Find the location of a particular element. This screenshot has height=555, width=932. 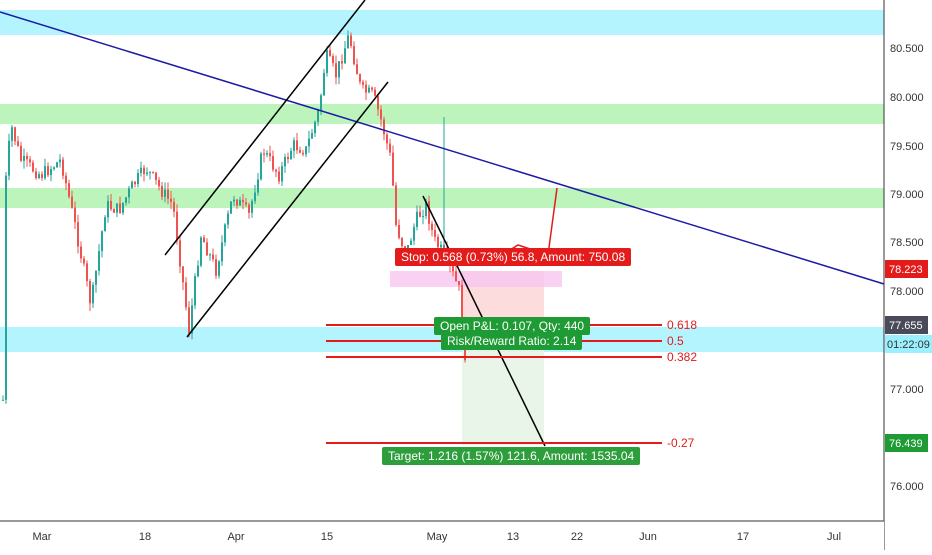

y-tick-label: 80.500 is located at coordinates (907, 49).